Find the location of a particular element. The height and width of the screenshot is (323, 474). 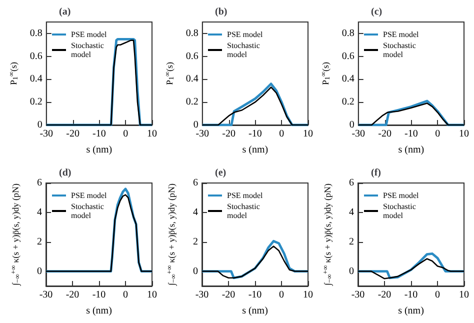

chart-title: (e) is located at coordinates (220, 173).